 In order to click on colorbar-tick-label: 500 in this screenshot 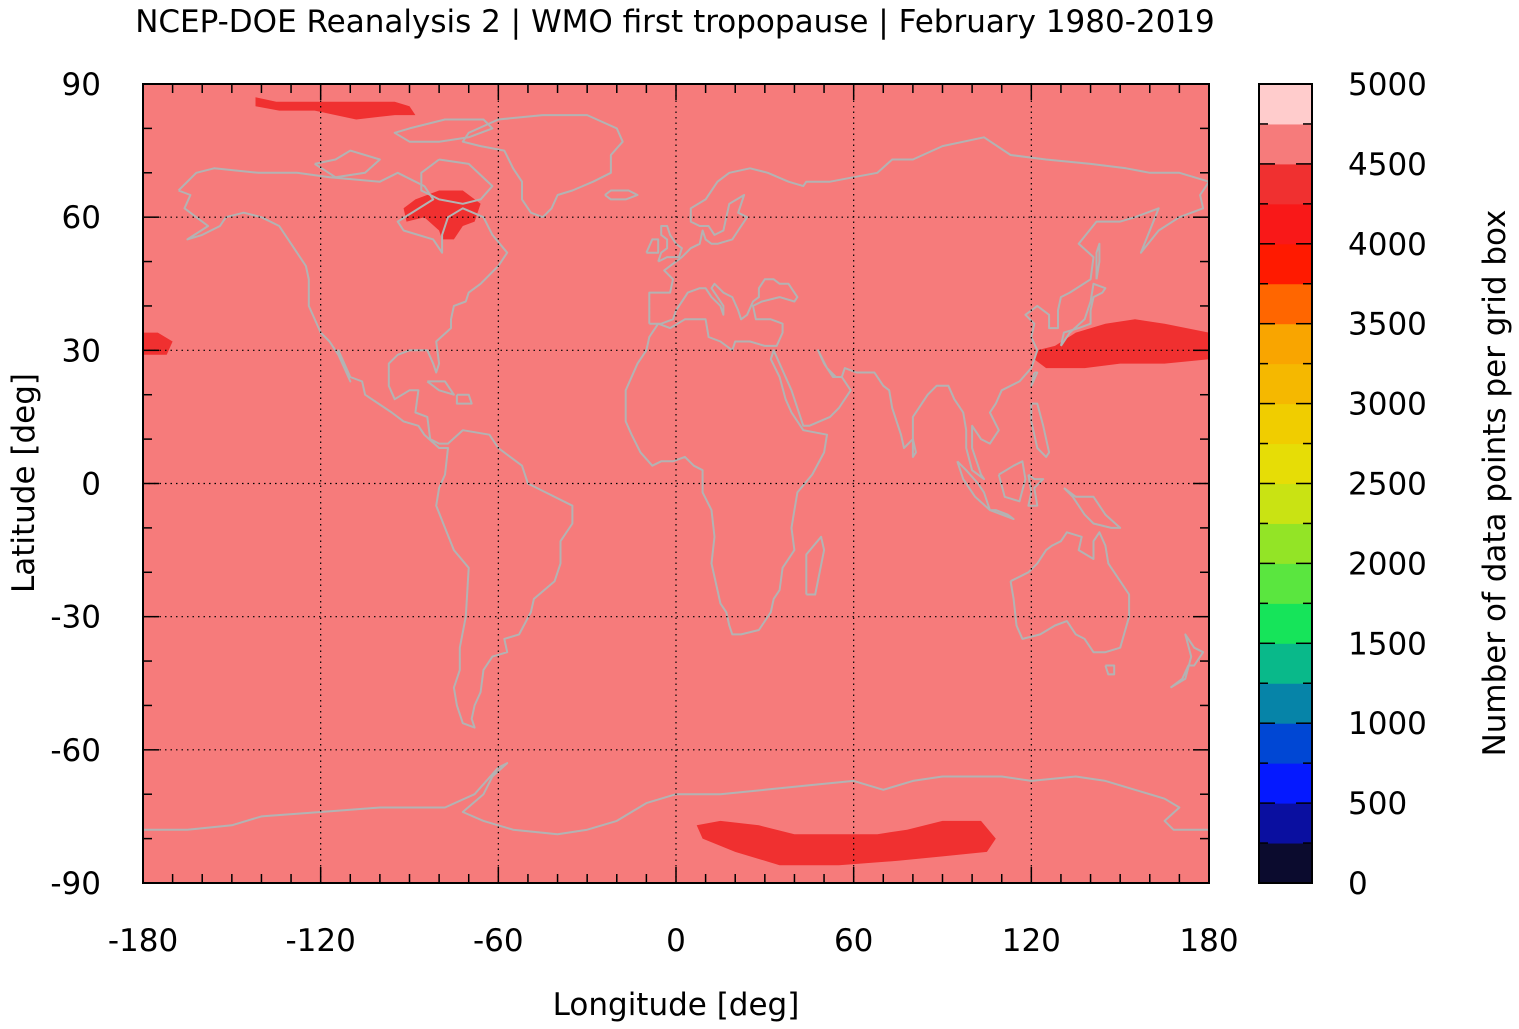, I will do `click(1377, 804)`.